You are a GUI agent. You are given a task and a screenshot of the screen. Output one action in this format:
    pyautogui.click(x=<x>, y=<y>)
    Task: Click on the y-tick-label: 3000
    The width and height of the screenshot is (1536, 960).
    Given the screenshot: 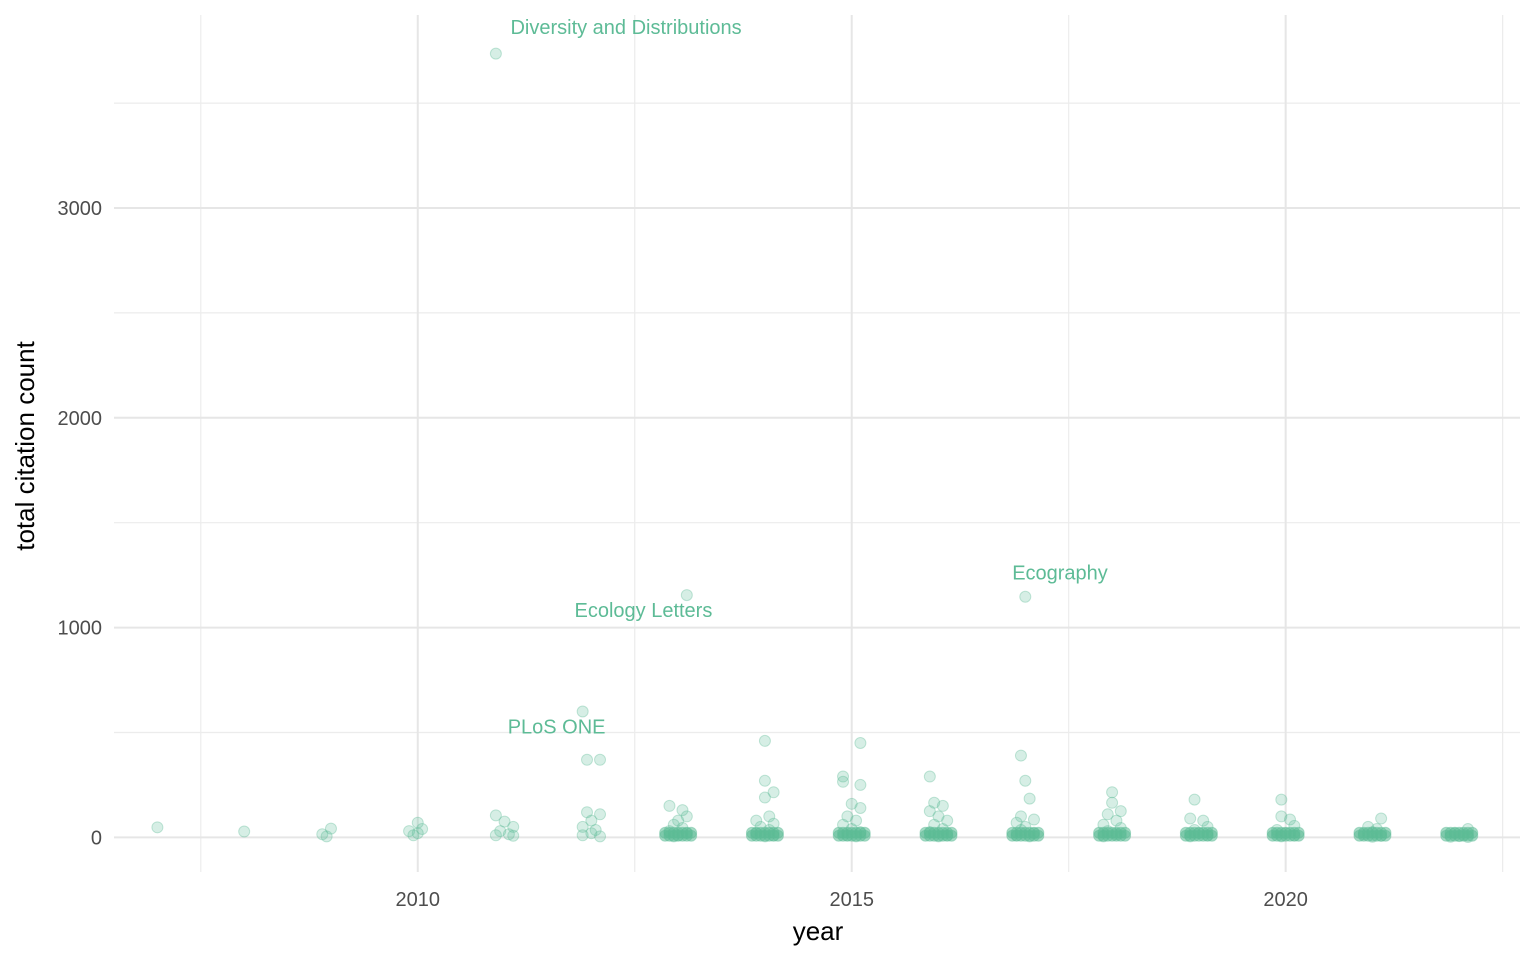 What is the action you would take?
    pyautogui.click(x=80, y=209)
    